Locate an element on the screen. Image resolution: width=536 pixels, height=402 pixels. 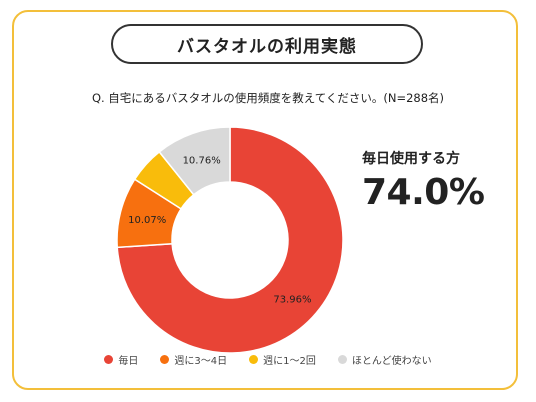
survey-question: Q. 自宅にあるバスタオルの使用頻度を教えてください。(N=288名) is located at coordinates (268, 98).